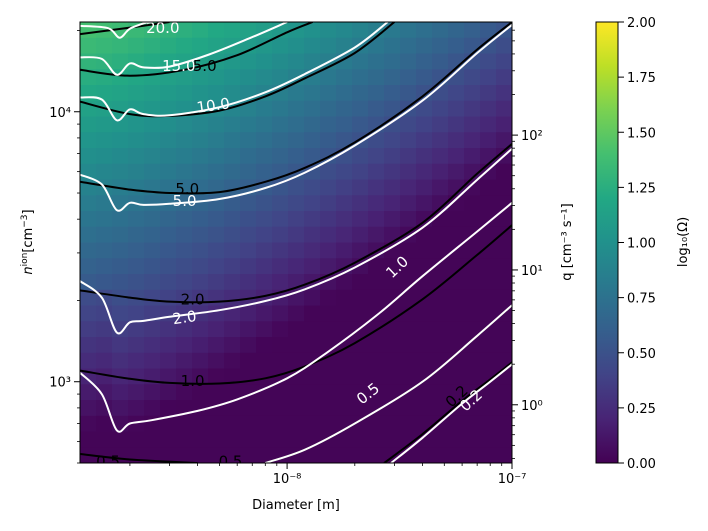  What do you see at coordinates (162, 28) in the screenshot?
I see `contour-label: 20.0` at bounding box center [162, 28].